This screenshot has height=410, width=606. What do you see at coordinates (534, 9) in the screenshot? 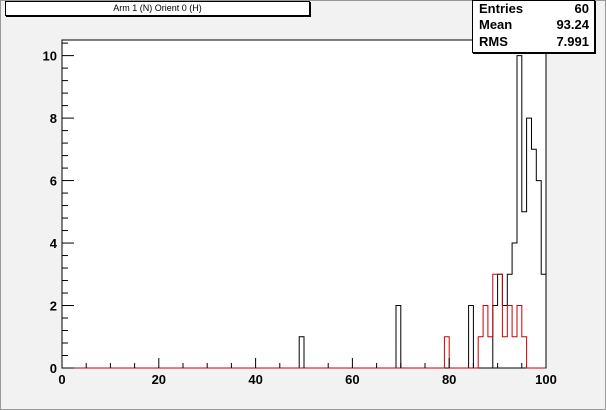
I see `stat-row-entries: Entries 60` at bounding box center [534, 9].